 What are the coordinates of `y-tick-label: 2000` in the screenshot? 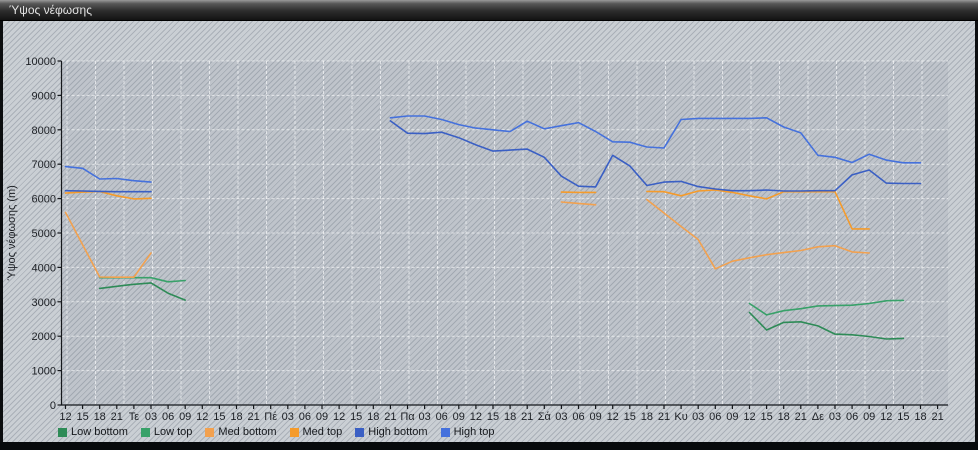 It's located at (44, 337).